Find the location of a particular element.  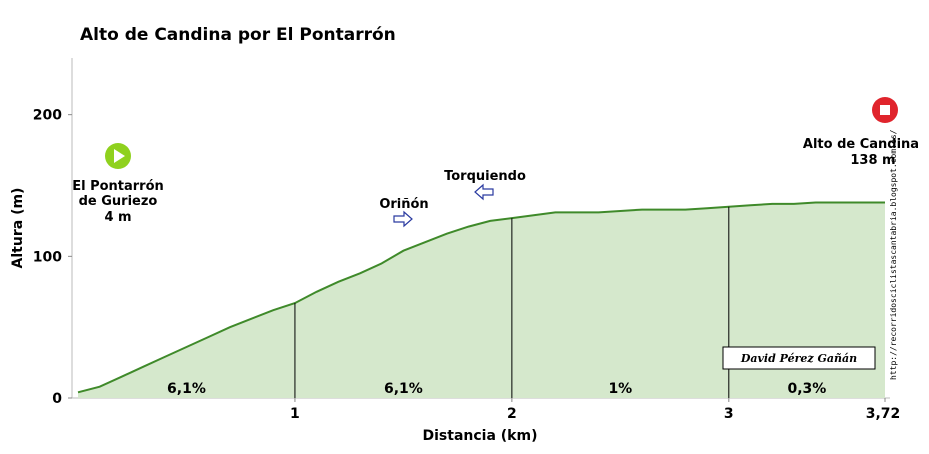

place-label-torquiendo: Torquiendo is located at coordinates (485, 176).